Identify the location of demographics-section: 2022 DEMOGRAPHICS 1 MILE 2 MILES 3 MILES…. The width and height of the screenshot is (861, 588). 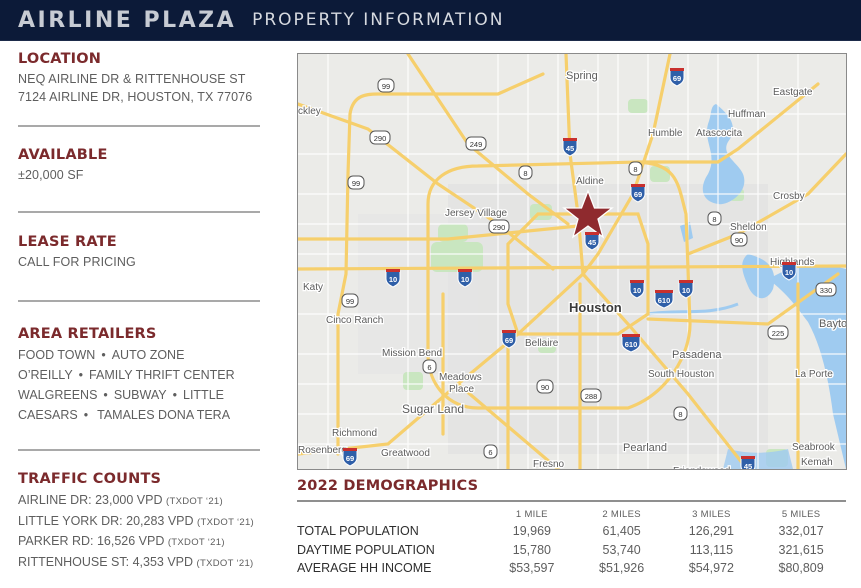
(571, 528).